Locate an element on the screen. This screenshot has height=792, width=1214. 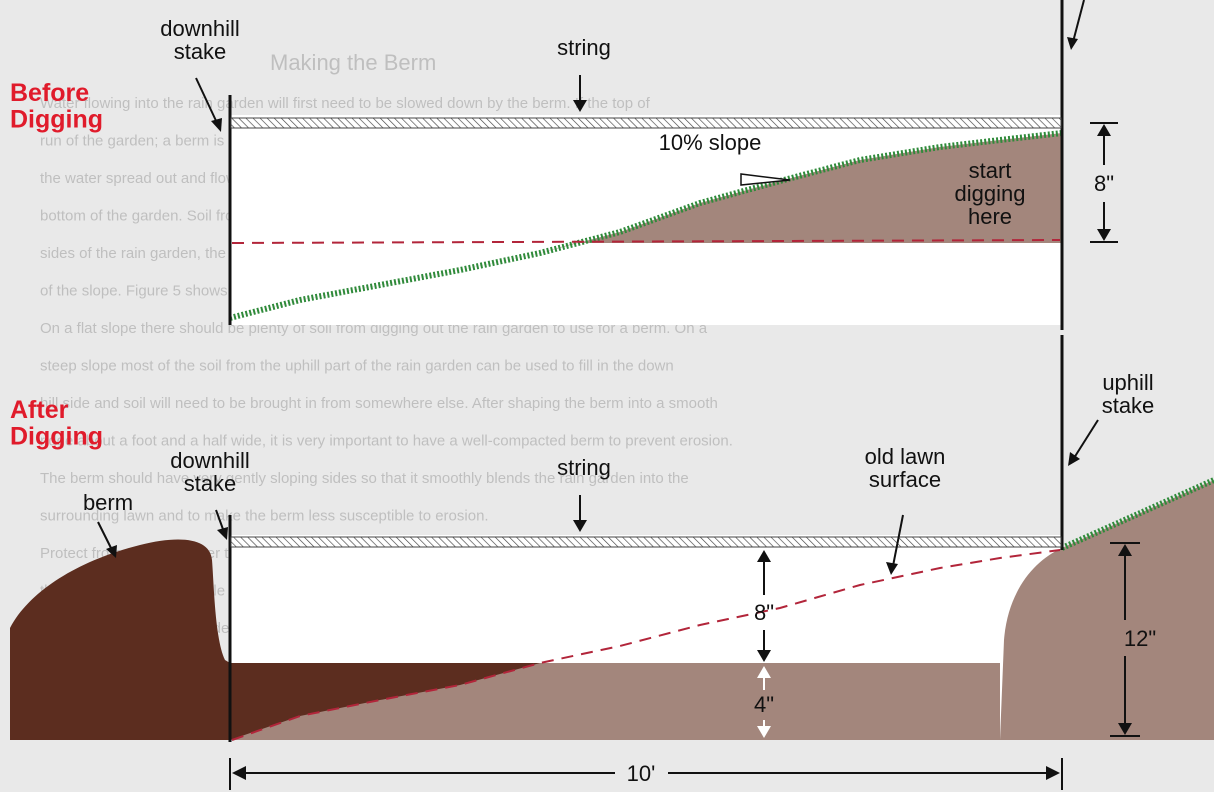
before-uphill-arrowhead is located at coordinates (1072, 43).